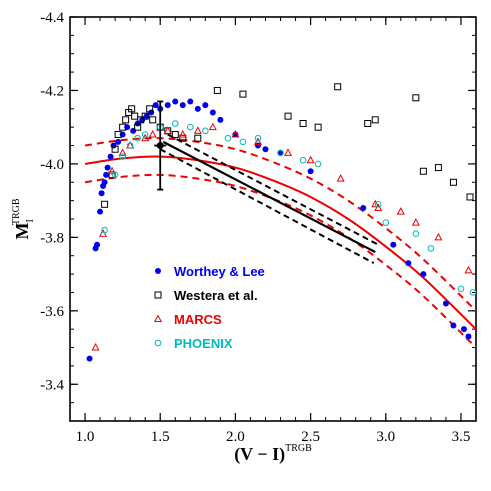  Describe the element at coordinates (210, 271) in the screenshot. I see `legend-item: Worthey & Lee` at that location.